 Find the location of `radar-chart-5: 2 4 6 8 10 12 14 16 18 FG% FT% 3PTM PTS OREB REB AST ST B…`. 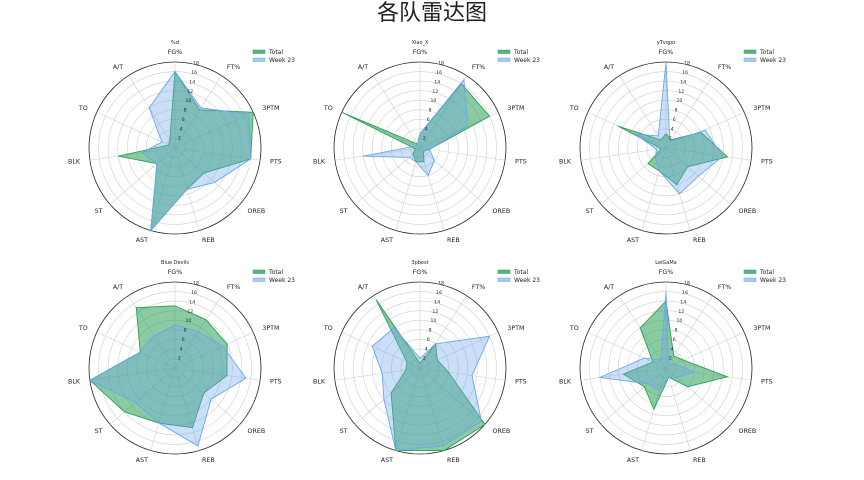

radar-chart-5: 2 4 6 8 10 12 14 16 18 FG% FT% 3PTM PTS OREB REB AST ST B… is located at coordinates (426, 362).